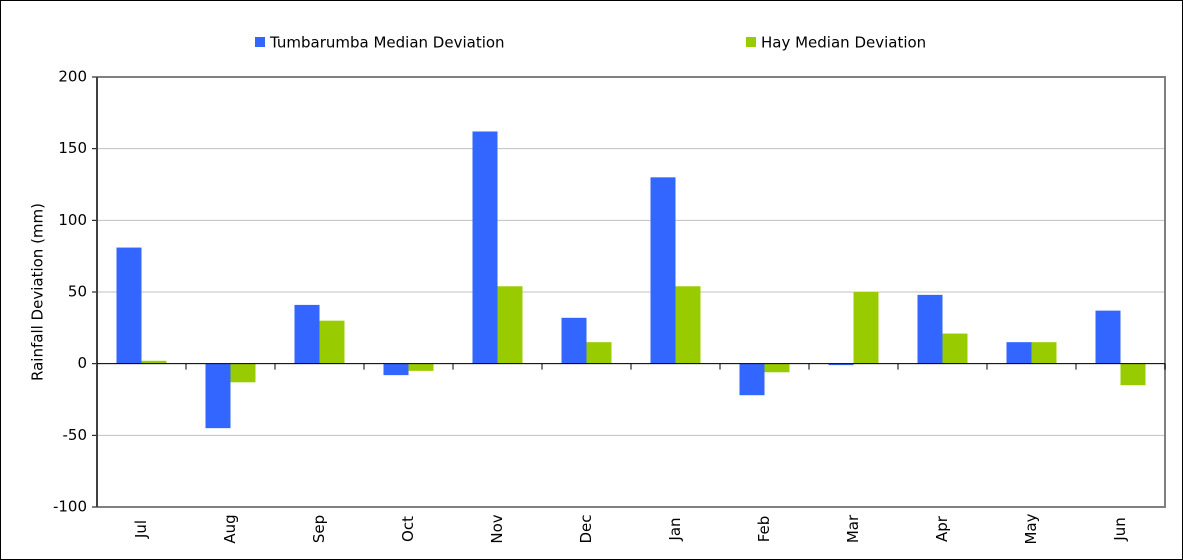 This screenshot has width=1183, height=560. I want to click on x-tick-label: Jul, so click(141, 529).